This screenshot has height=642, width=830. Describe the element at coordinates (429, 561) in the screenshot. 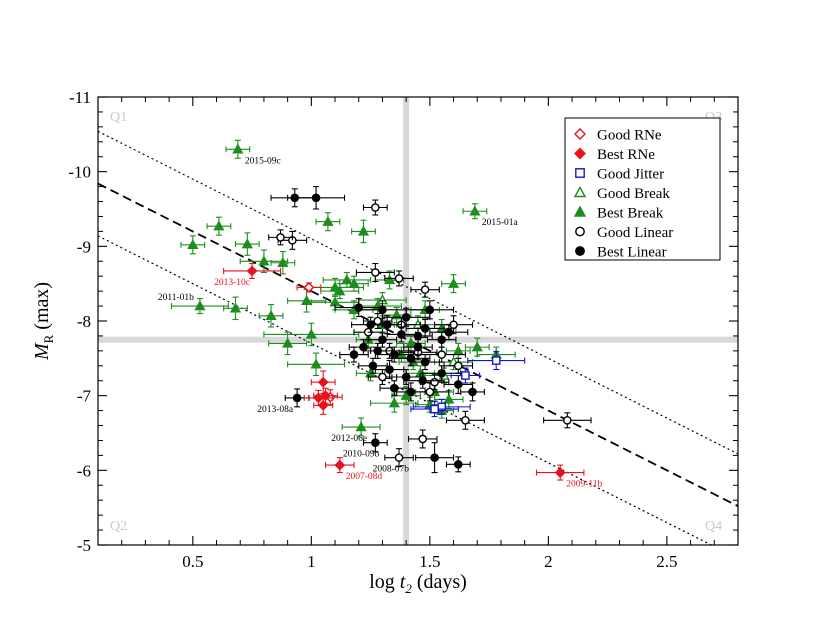

I see `x-tick-label: 1.5` at that location.